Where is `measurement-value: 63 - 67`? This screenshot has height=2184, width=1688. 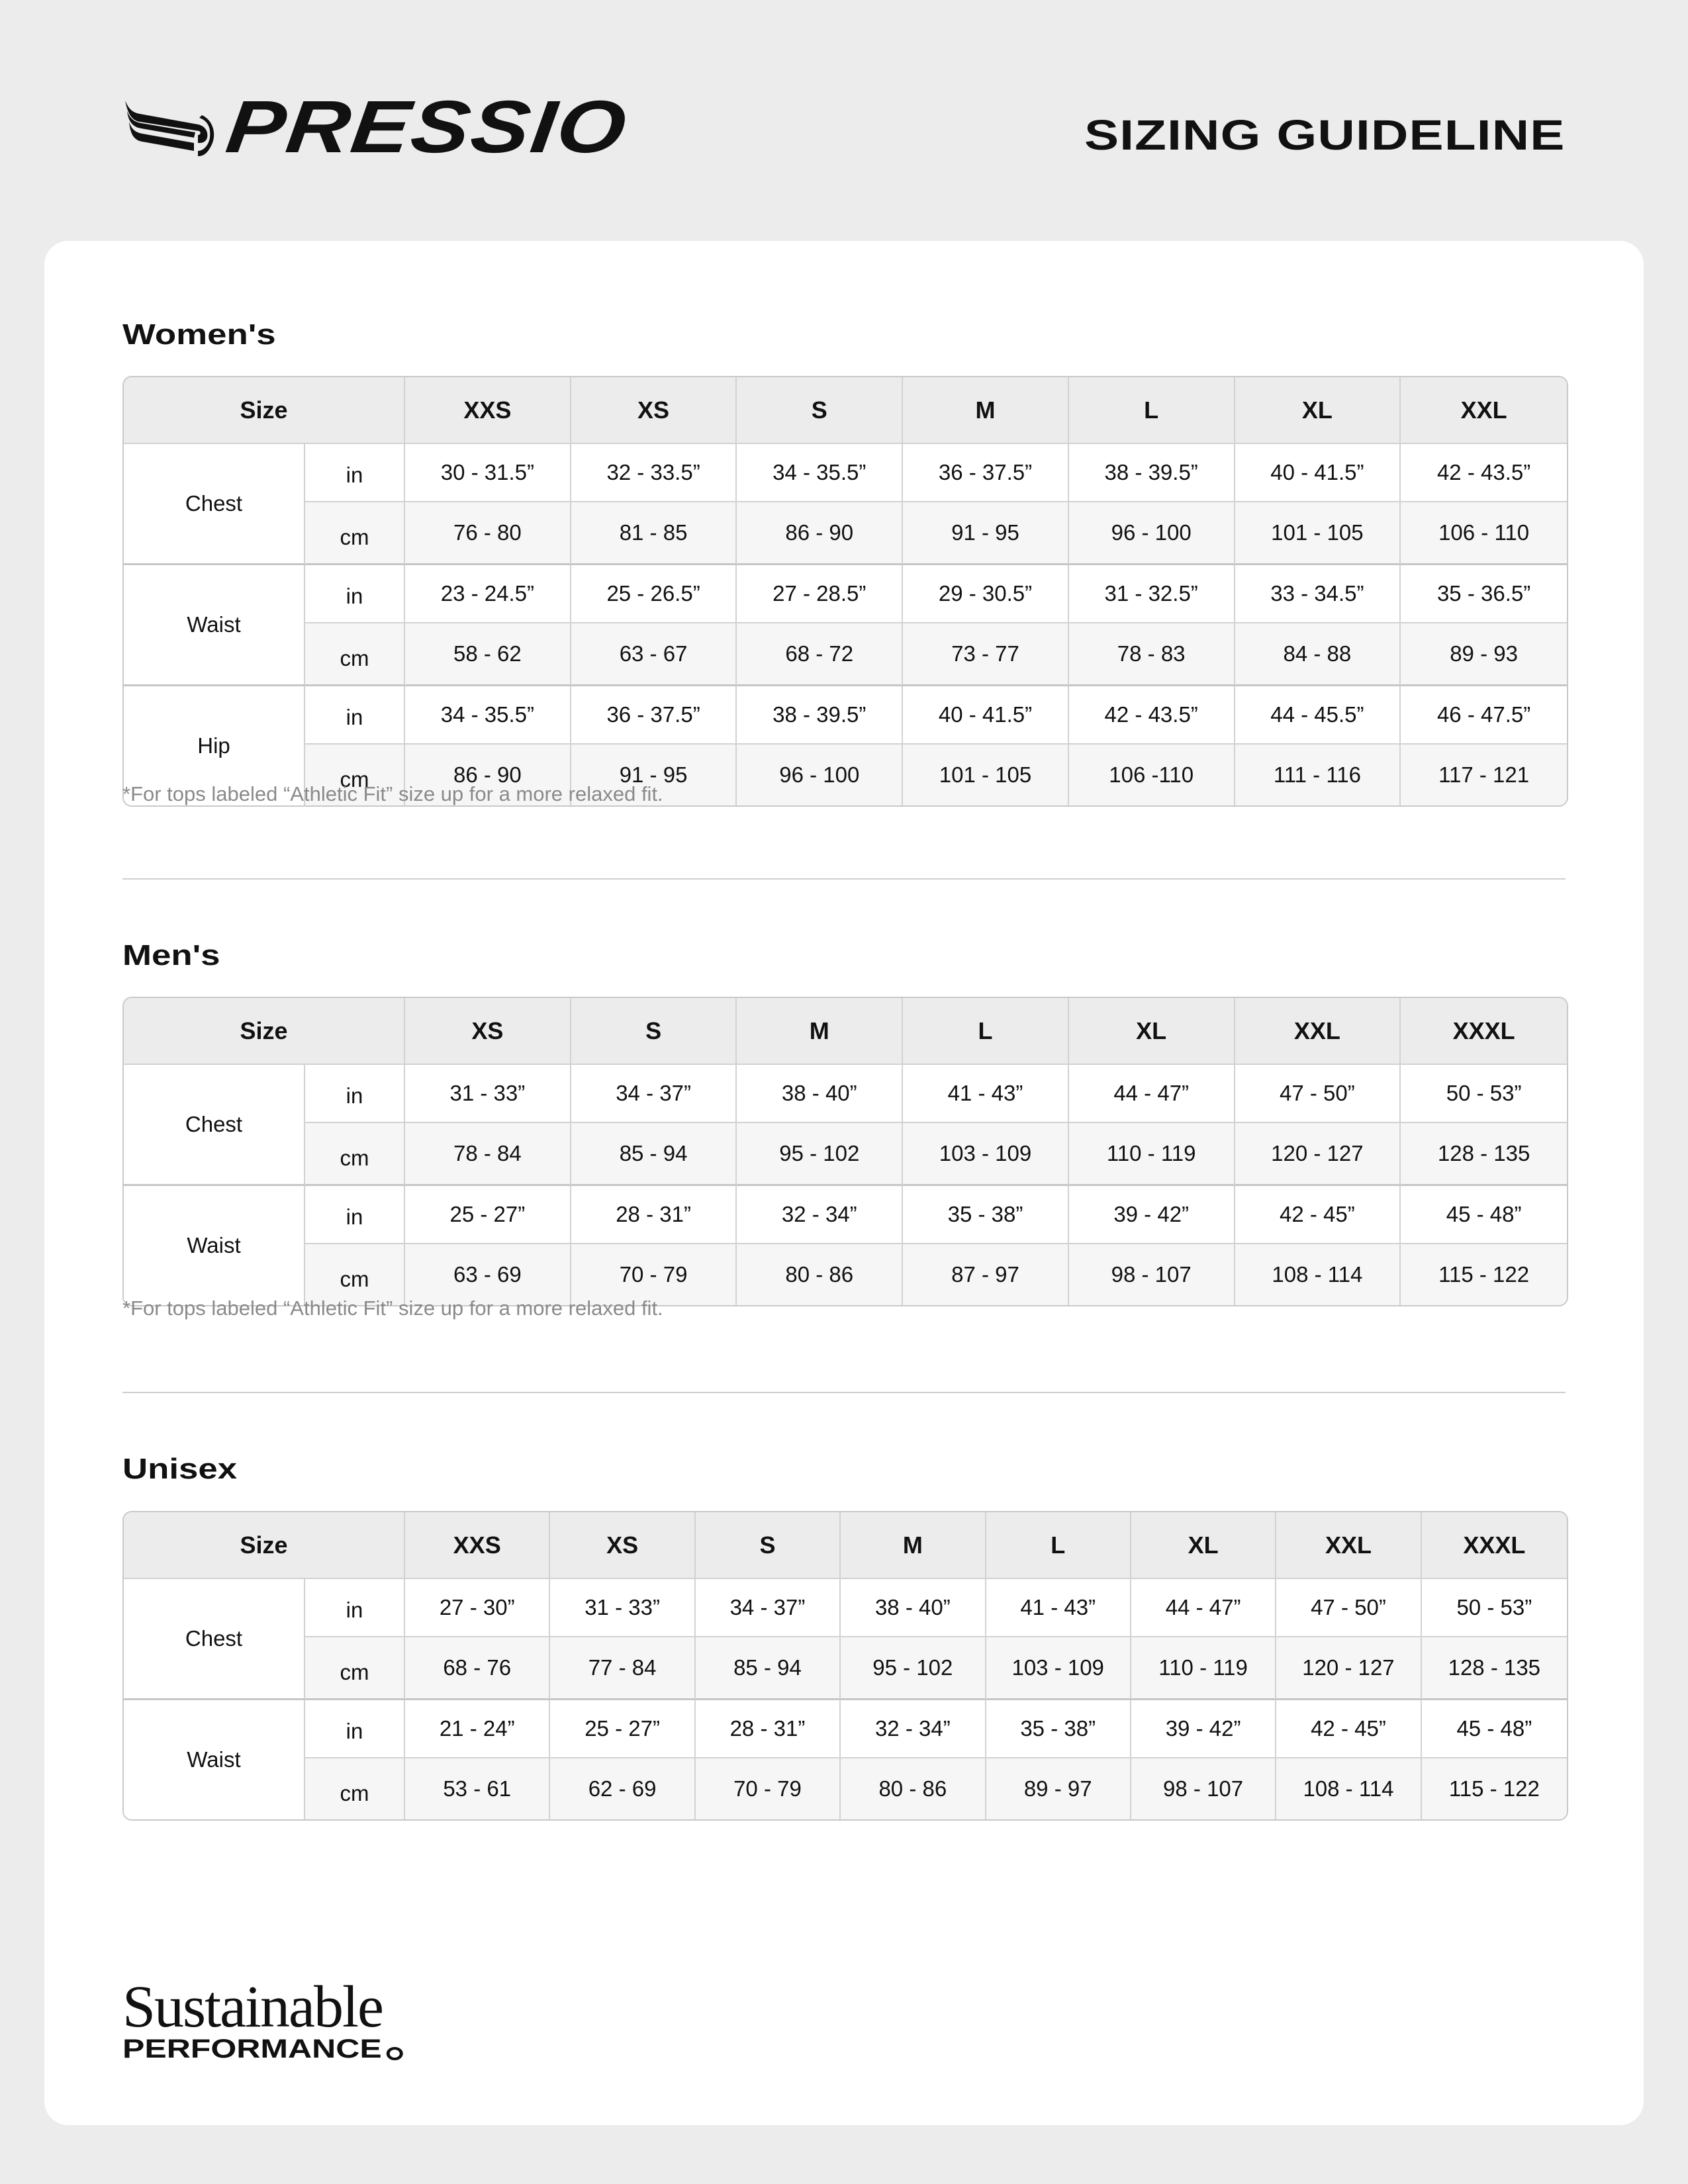 measurement-value: 63 - 67 is located at coordinates (654, 654).